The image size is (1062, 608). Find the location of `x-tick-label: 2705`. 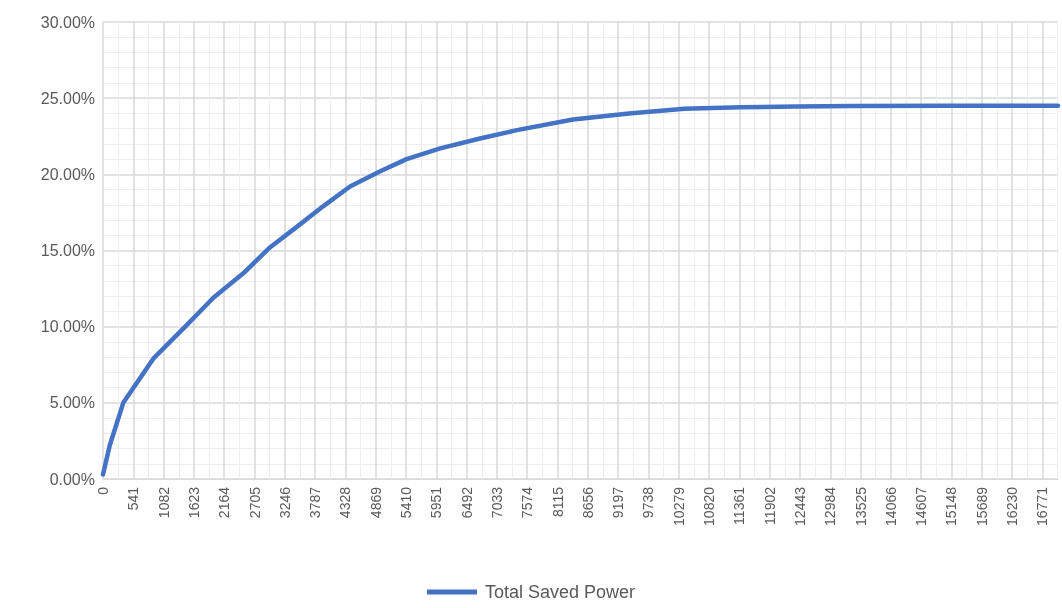

x-tick-label: 2705 is located at coordinates (254, 502).